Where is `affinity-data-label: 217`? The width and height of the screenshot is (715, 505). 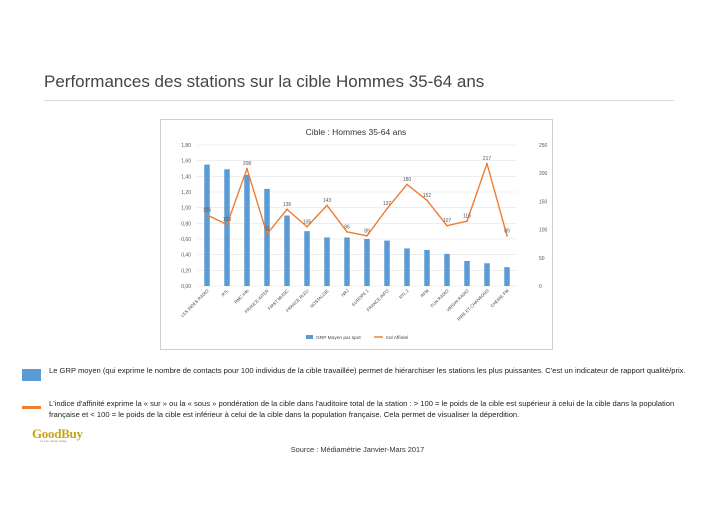 affinity-data-label: 217 is located at coordinates (487, 159).